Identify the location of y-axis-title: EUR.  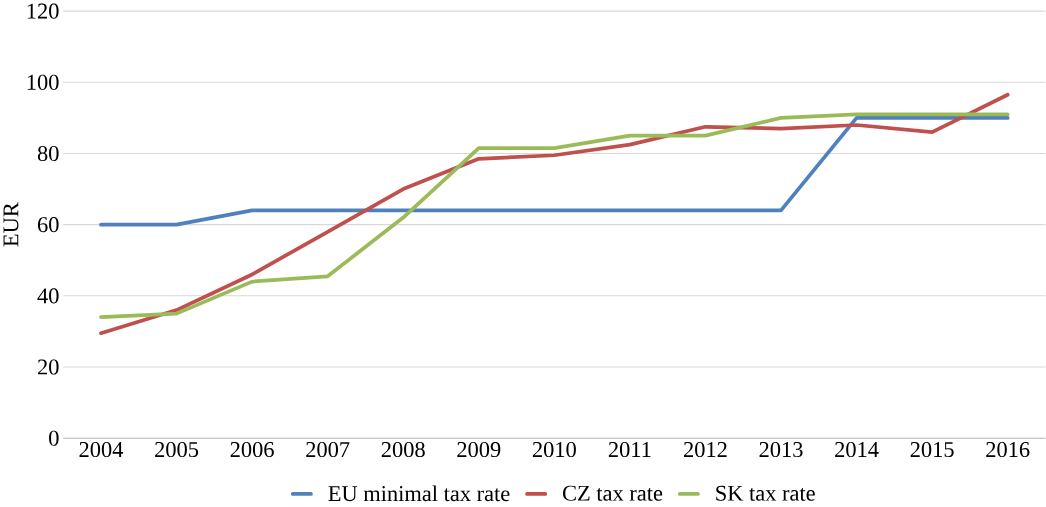
(11, 224).